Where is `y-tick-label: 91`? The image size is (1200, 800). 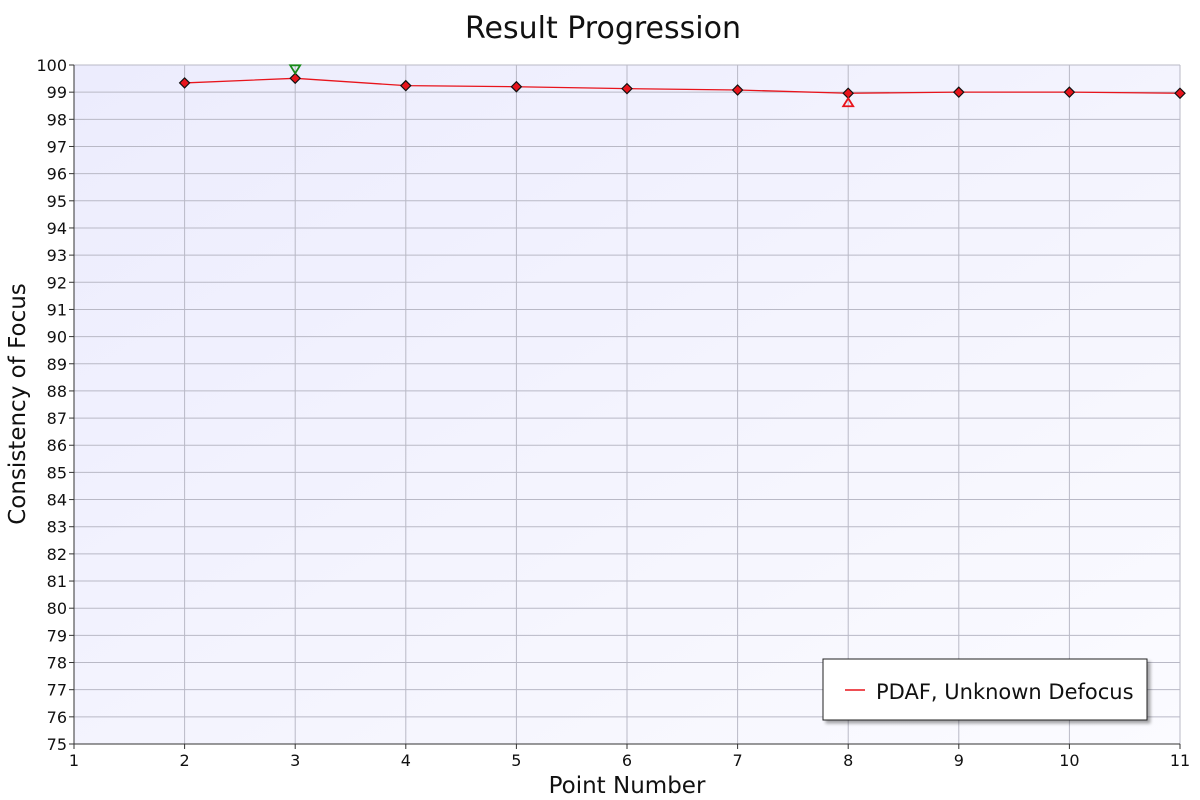
y-tick-label: 91 is located at coordinates (57, 309).